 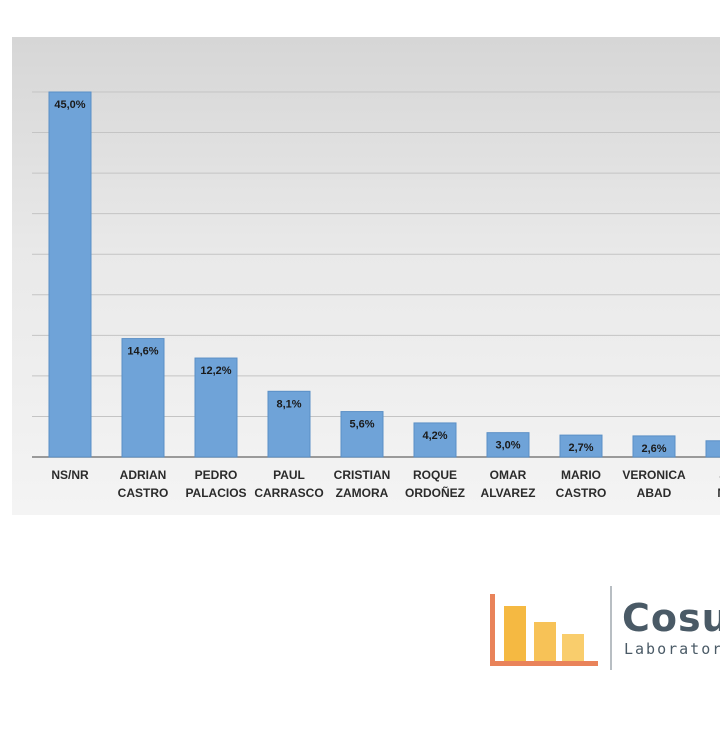 What do you see at coordinates (70, 475) in the screenshot?
I see `category-label: NS/NR` at bounding box center [70, 475].